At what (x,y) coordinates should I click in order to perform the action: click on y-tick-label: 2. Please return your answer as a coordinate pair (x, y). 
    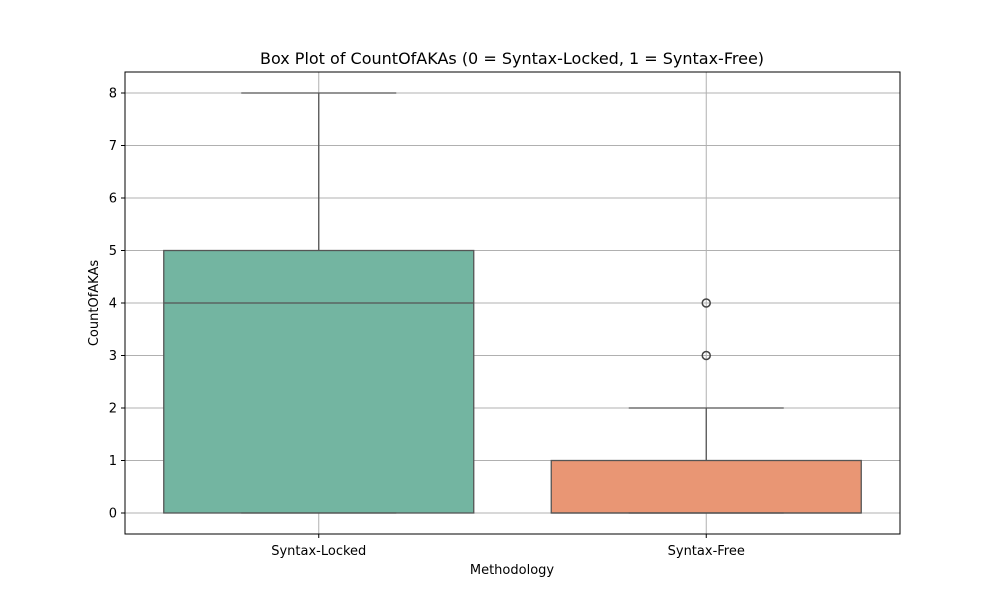
    Looking at the image, I should click on (113, 409).